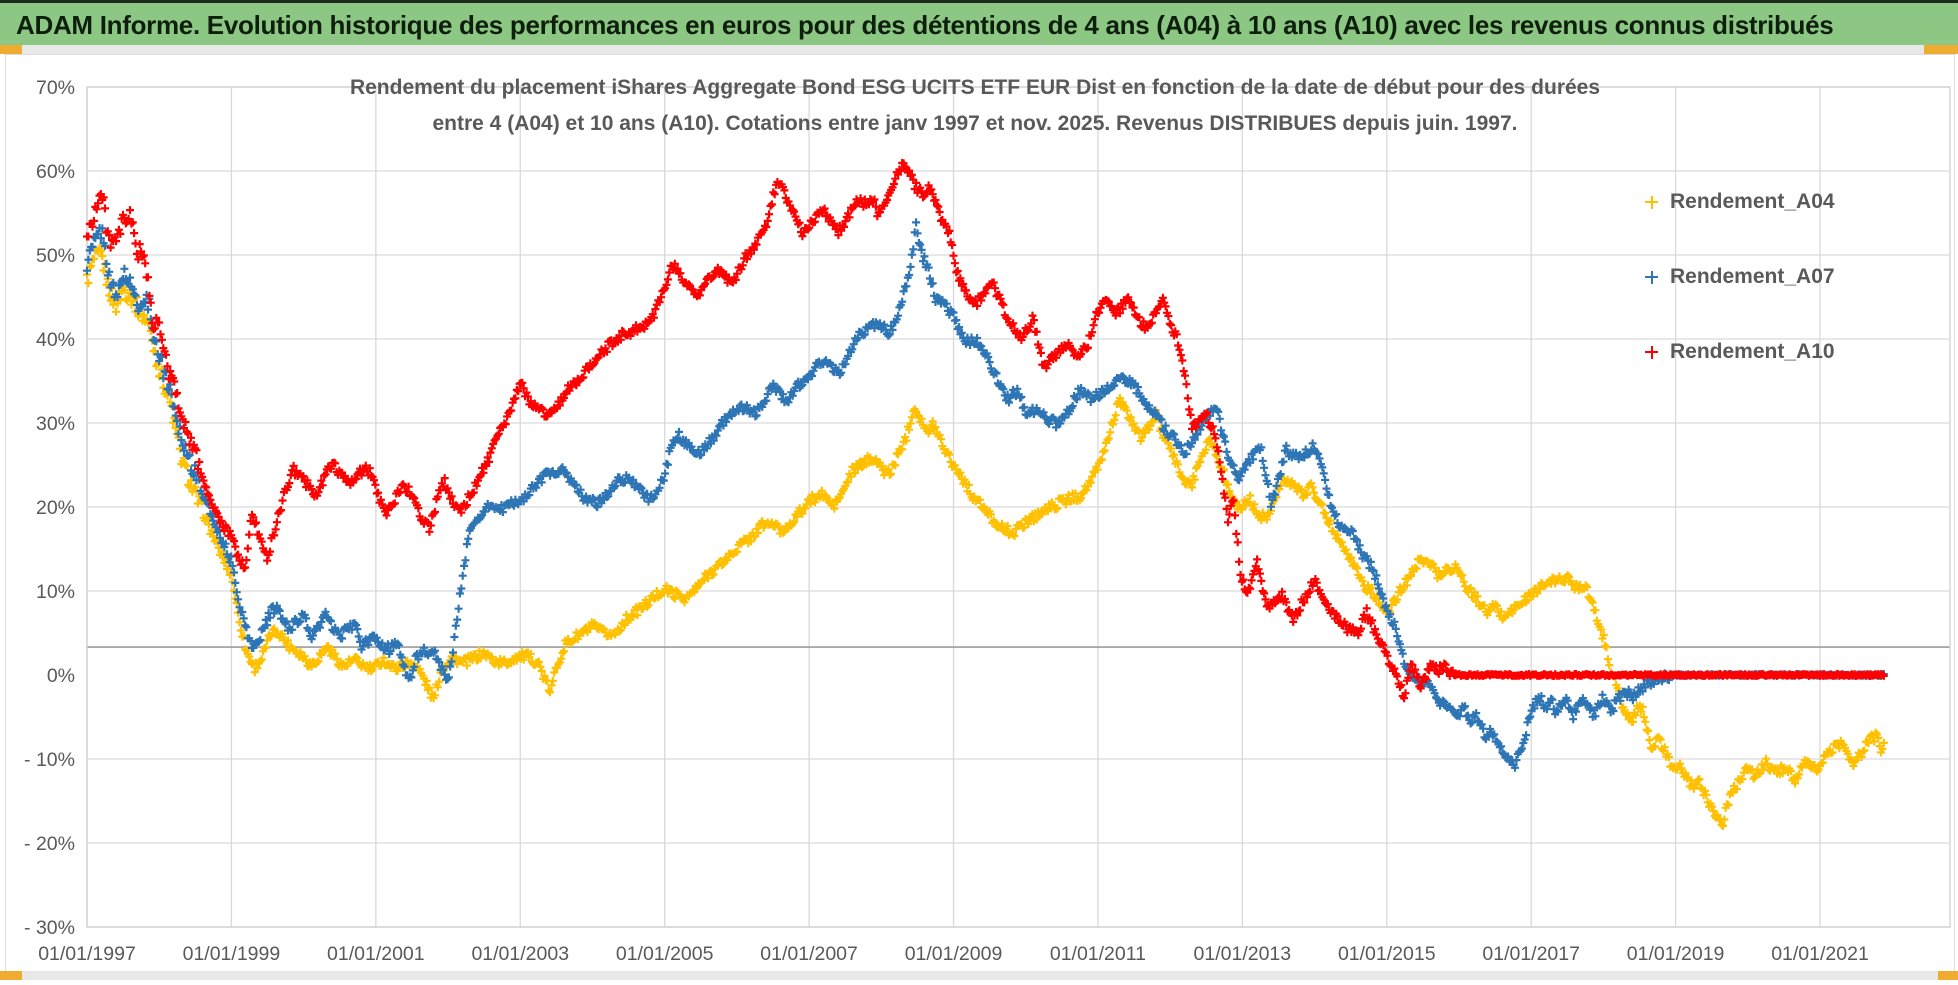  What do you see at coordinates (232, 954) in the screenshot?
I see `x-tick-label: 01/01/1999` at bounding box center [232, 954].